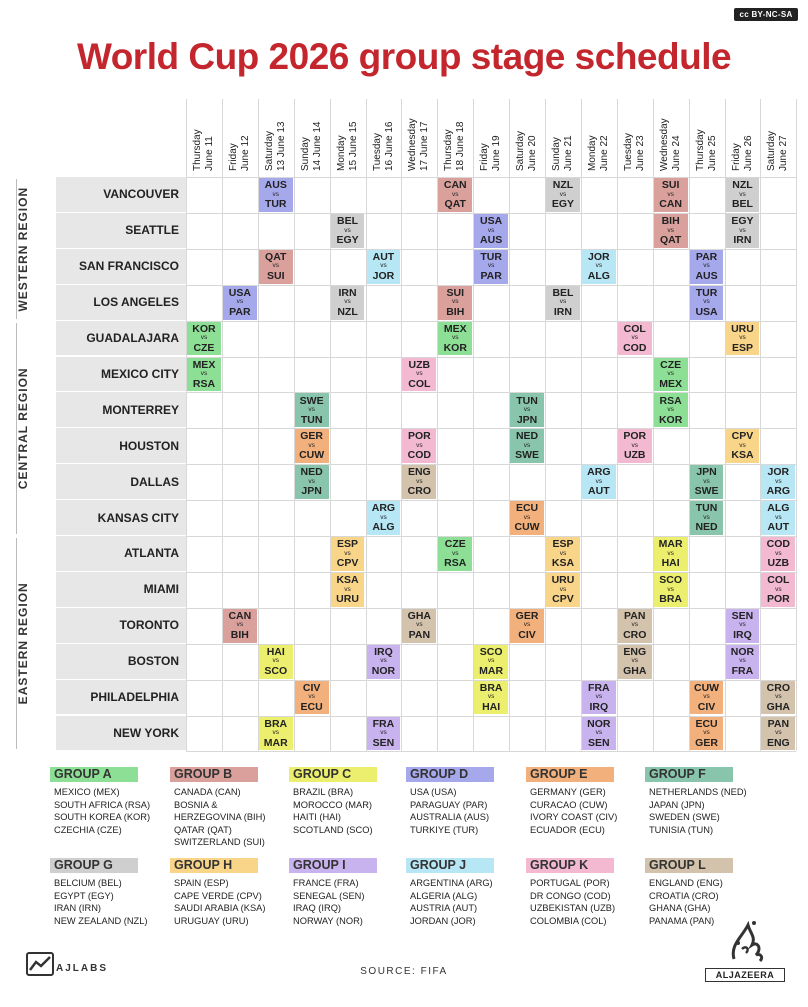 This screenshot has width=808, height=1007. Describe the element at coordinates (778, 742) in the screenshot. I see `away-team-code: ENG` at that location.